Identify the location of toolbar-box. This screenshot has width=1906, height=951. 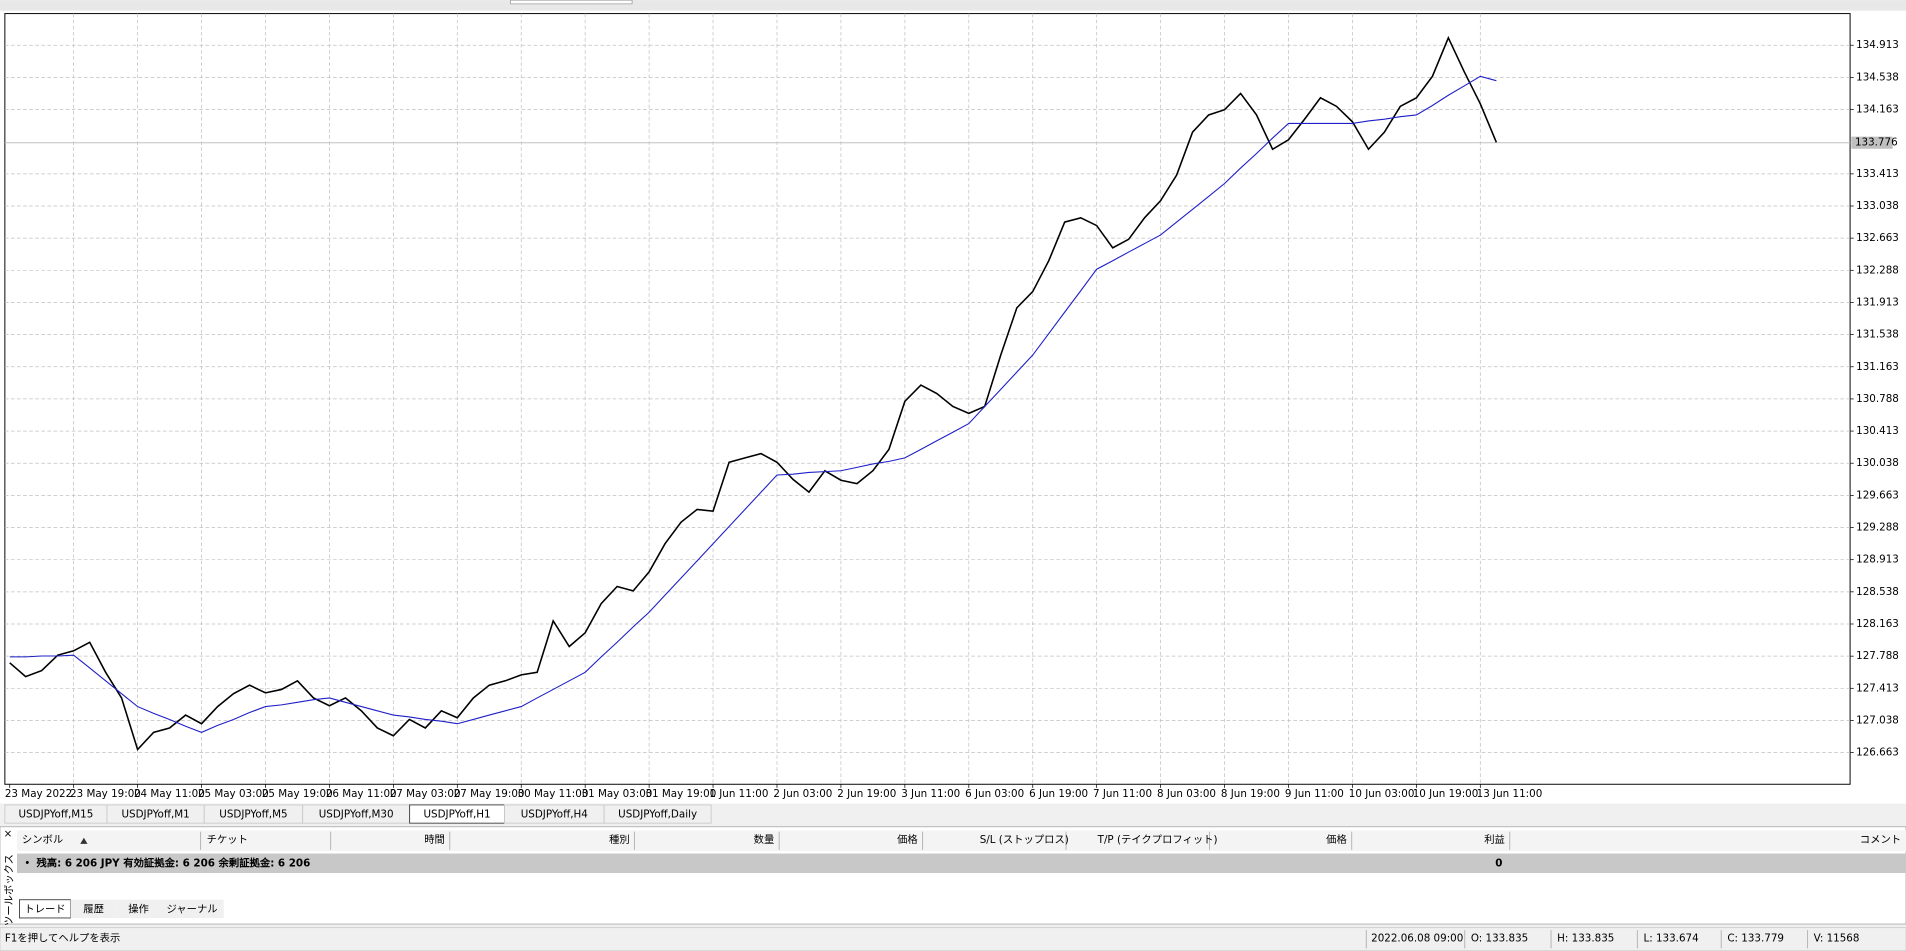
(571, 2).